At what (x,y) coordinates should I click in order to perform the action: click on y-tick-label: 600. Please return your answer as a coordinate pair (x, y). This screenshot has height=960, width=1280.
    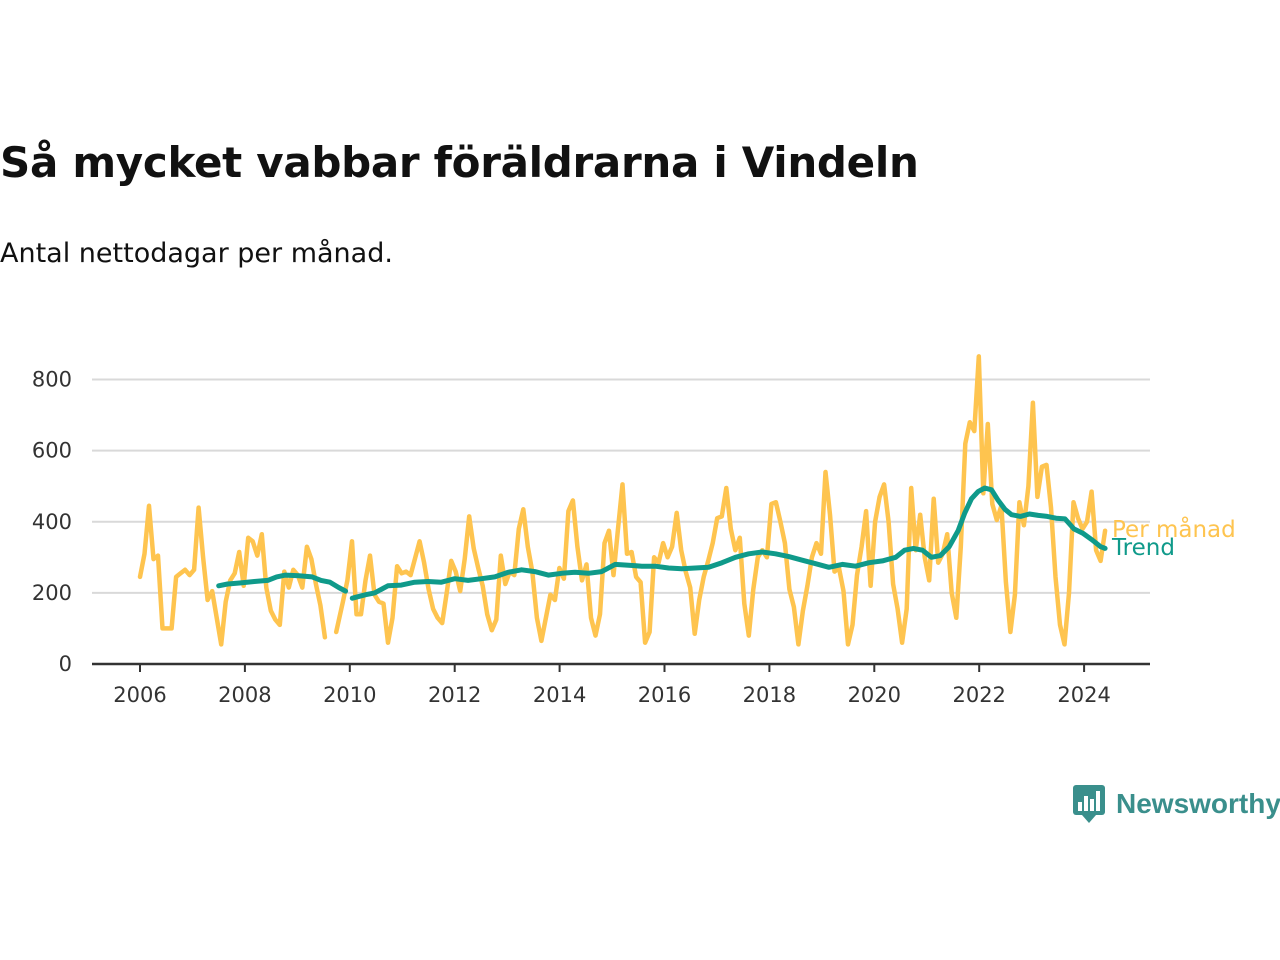
    Looking at the image, I should click on (52, 451).